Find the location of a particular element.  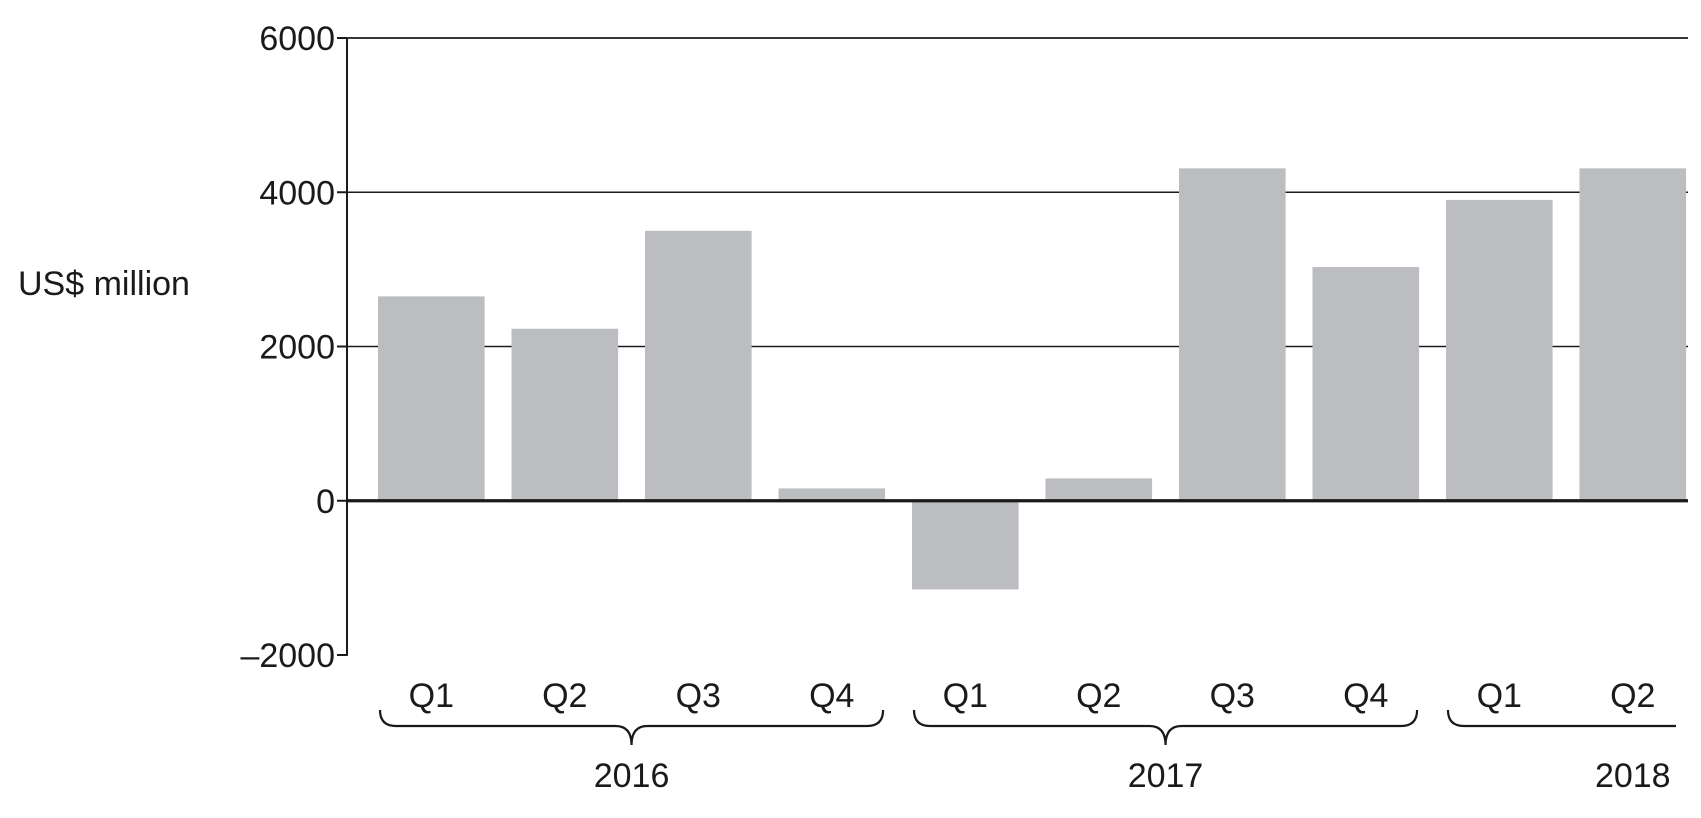

y-tick-label: 6000 is located at coordinates (297, 39).